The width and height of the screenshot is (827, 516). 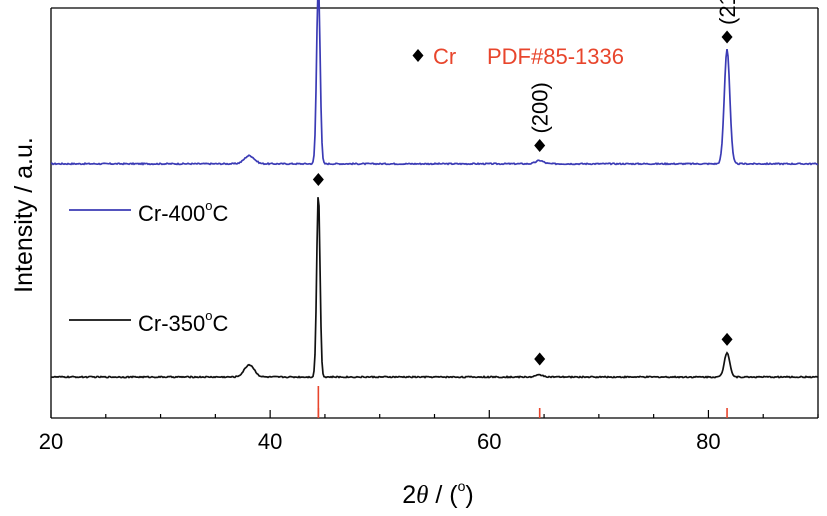 I want to click on reference-legend: Cr PDF#85-1336, so click(x=518, y=56).